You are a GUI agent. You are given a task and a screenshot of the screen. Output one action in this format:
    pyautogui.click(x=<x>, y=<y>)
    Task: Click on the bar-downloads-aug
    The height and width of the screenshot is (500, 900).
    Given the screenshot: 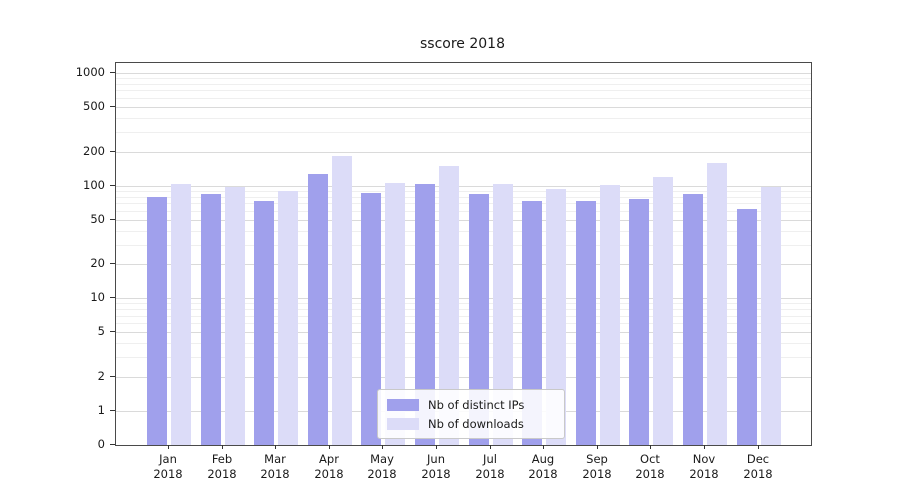 What is the action you would take?
    pyautogui.click(x=556, y=317)
    